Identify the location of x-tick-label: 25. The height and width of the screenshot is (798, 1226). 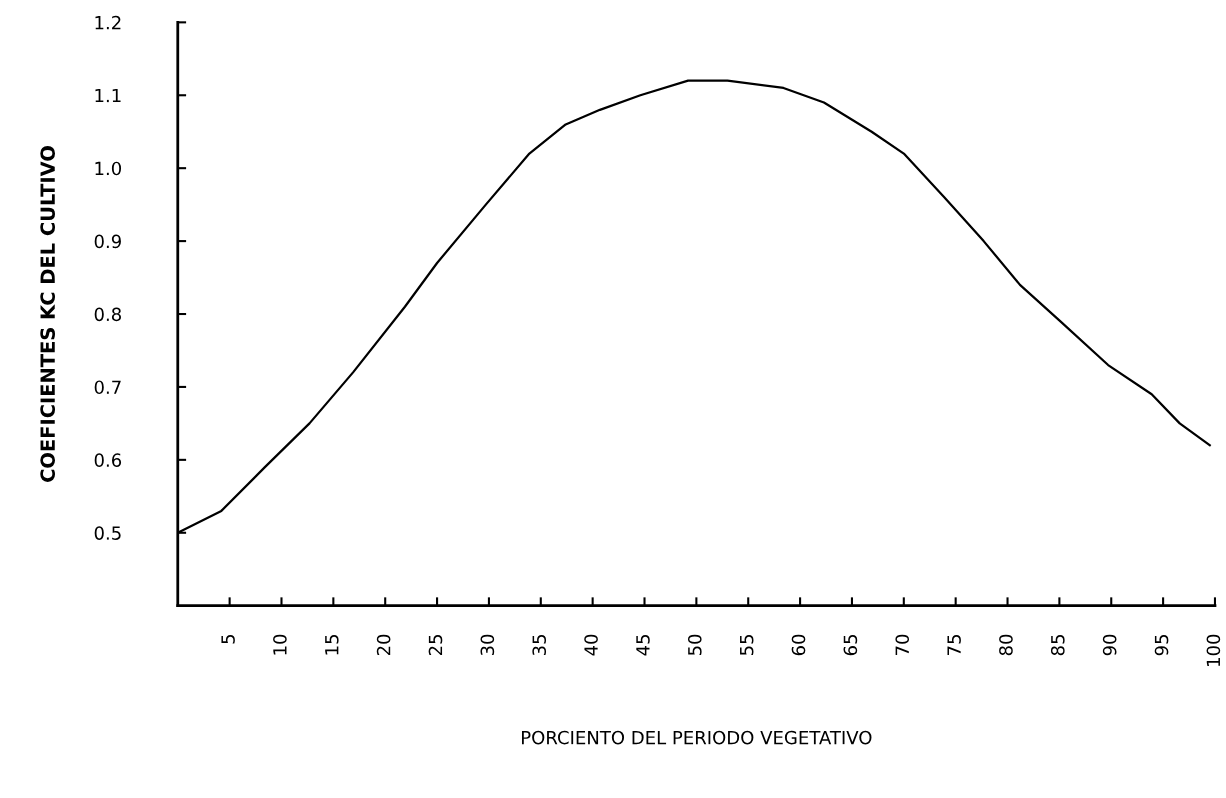
(435, 645).